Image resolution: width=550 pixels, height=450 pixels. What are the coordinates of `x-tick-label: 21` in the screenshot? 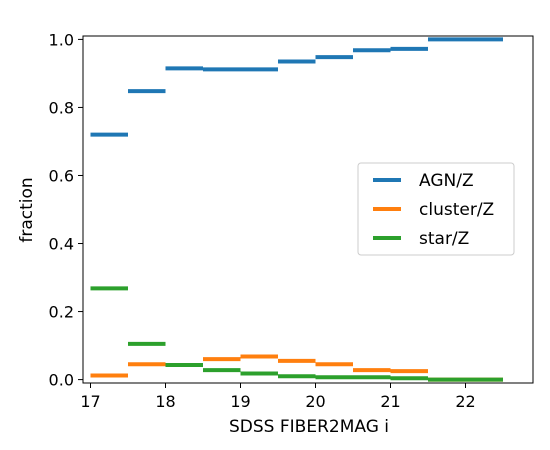 It's located at (390, 401).